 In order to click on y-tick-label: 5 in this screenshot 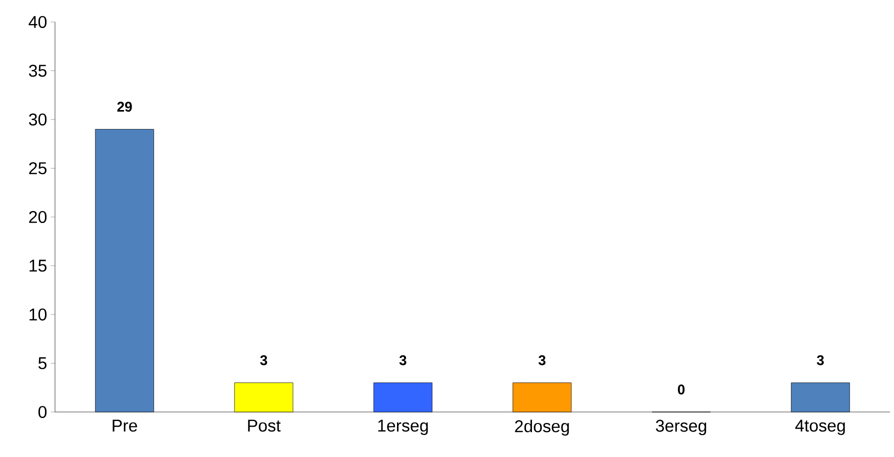, I will do `click(42, 363)`.